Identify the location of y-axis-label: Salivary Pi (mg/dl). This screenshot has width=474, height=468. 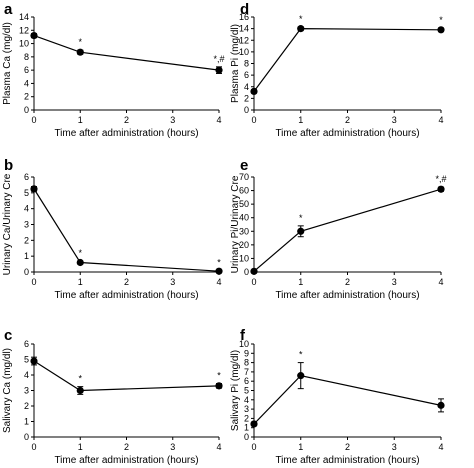
(235, 390).